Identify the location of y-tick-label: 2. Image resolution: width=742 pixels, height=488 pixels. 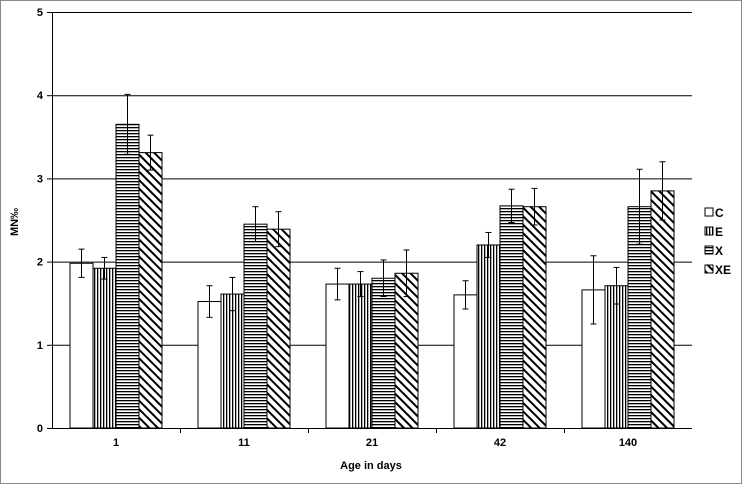
(40, 263).